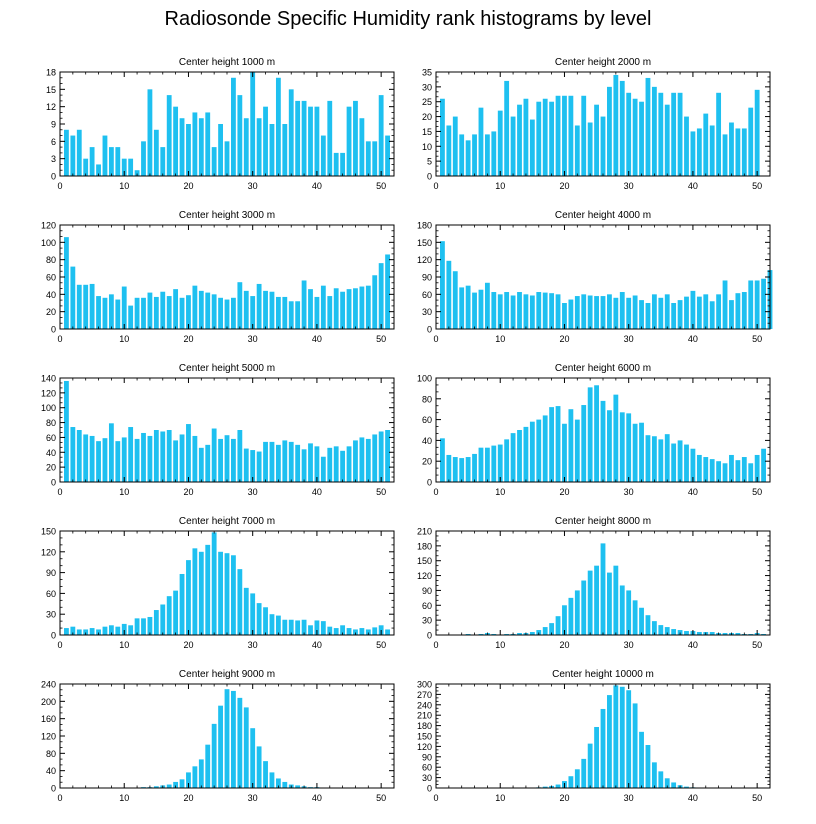 The height and width of the screenshot is (824, 816). What do you see at coordinates (48, 719) in the screenshot?
I see `y-tick-label: 160` at bounding box center [48, 719].